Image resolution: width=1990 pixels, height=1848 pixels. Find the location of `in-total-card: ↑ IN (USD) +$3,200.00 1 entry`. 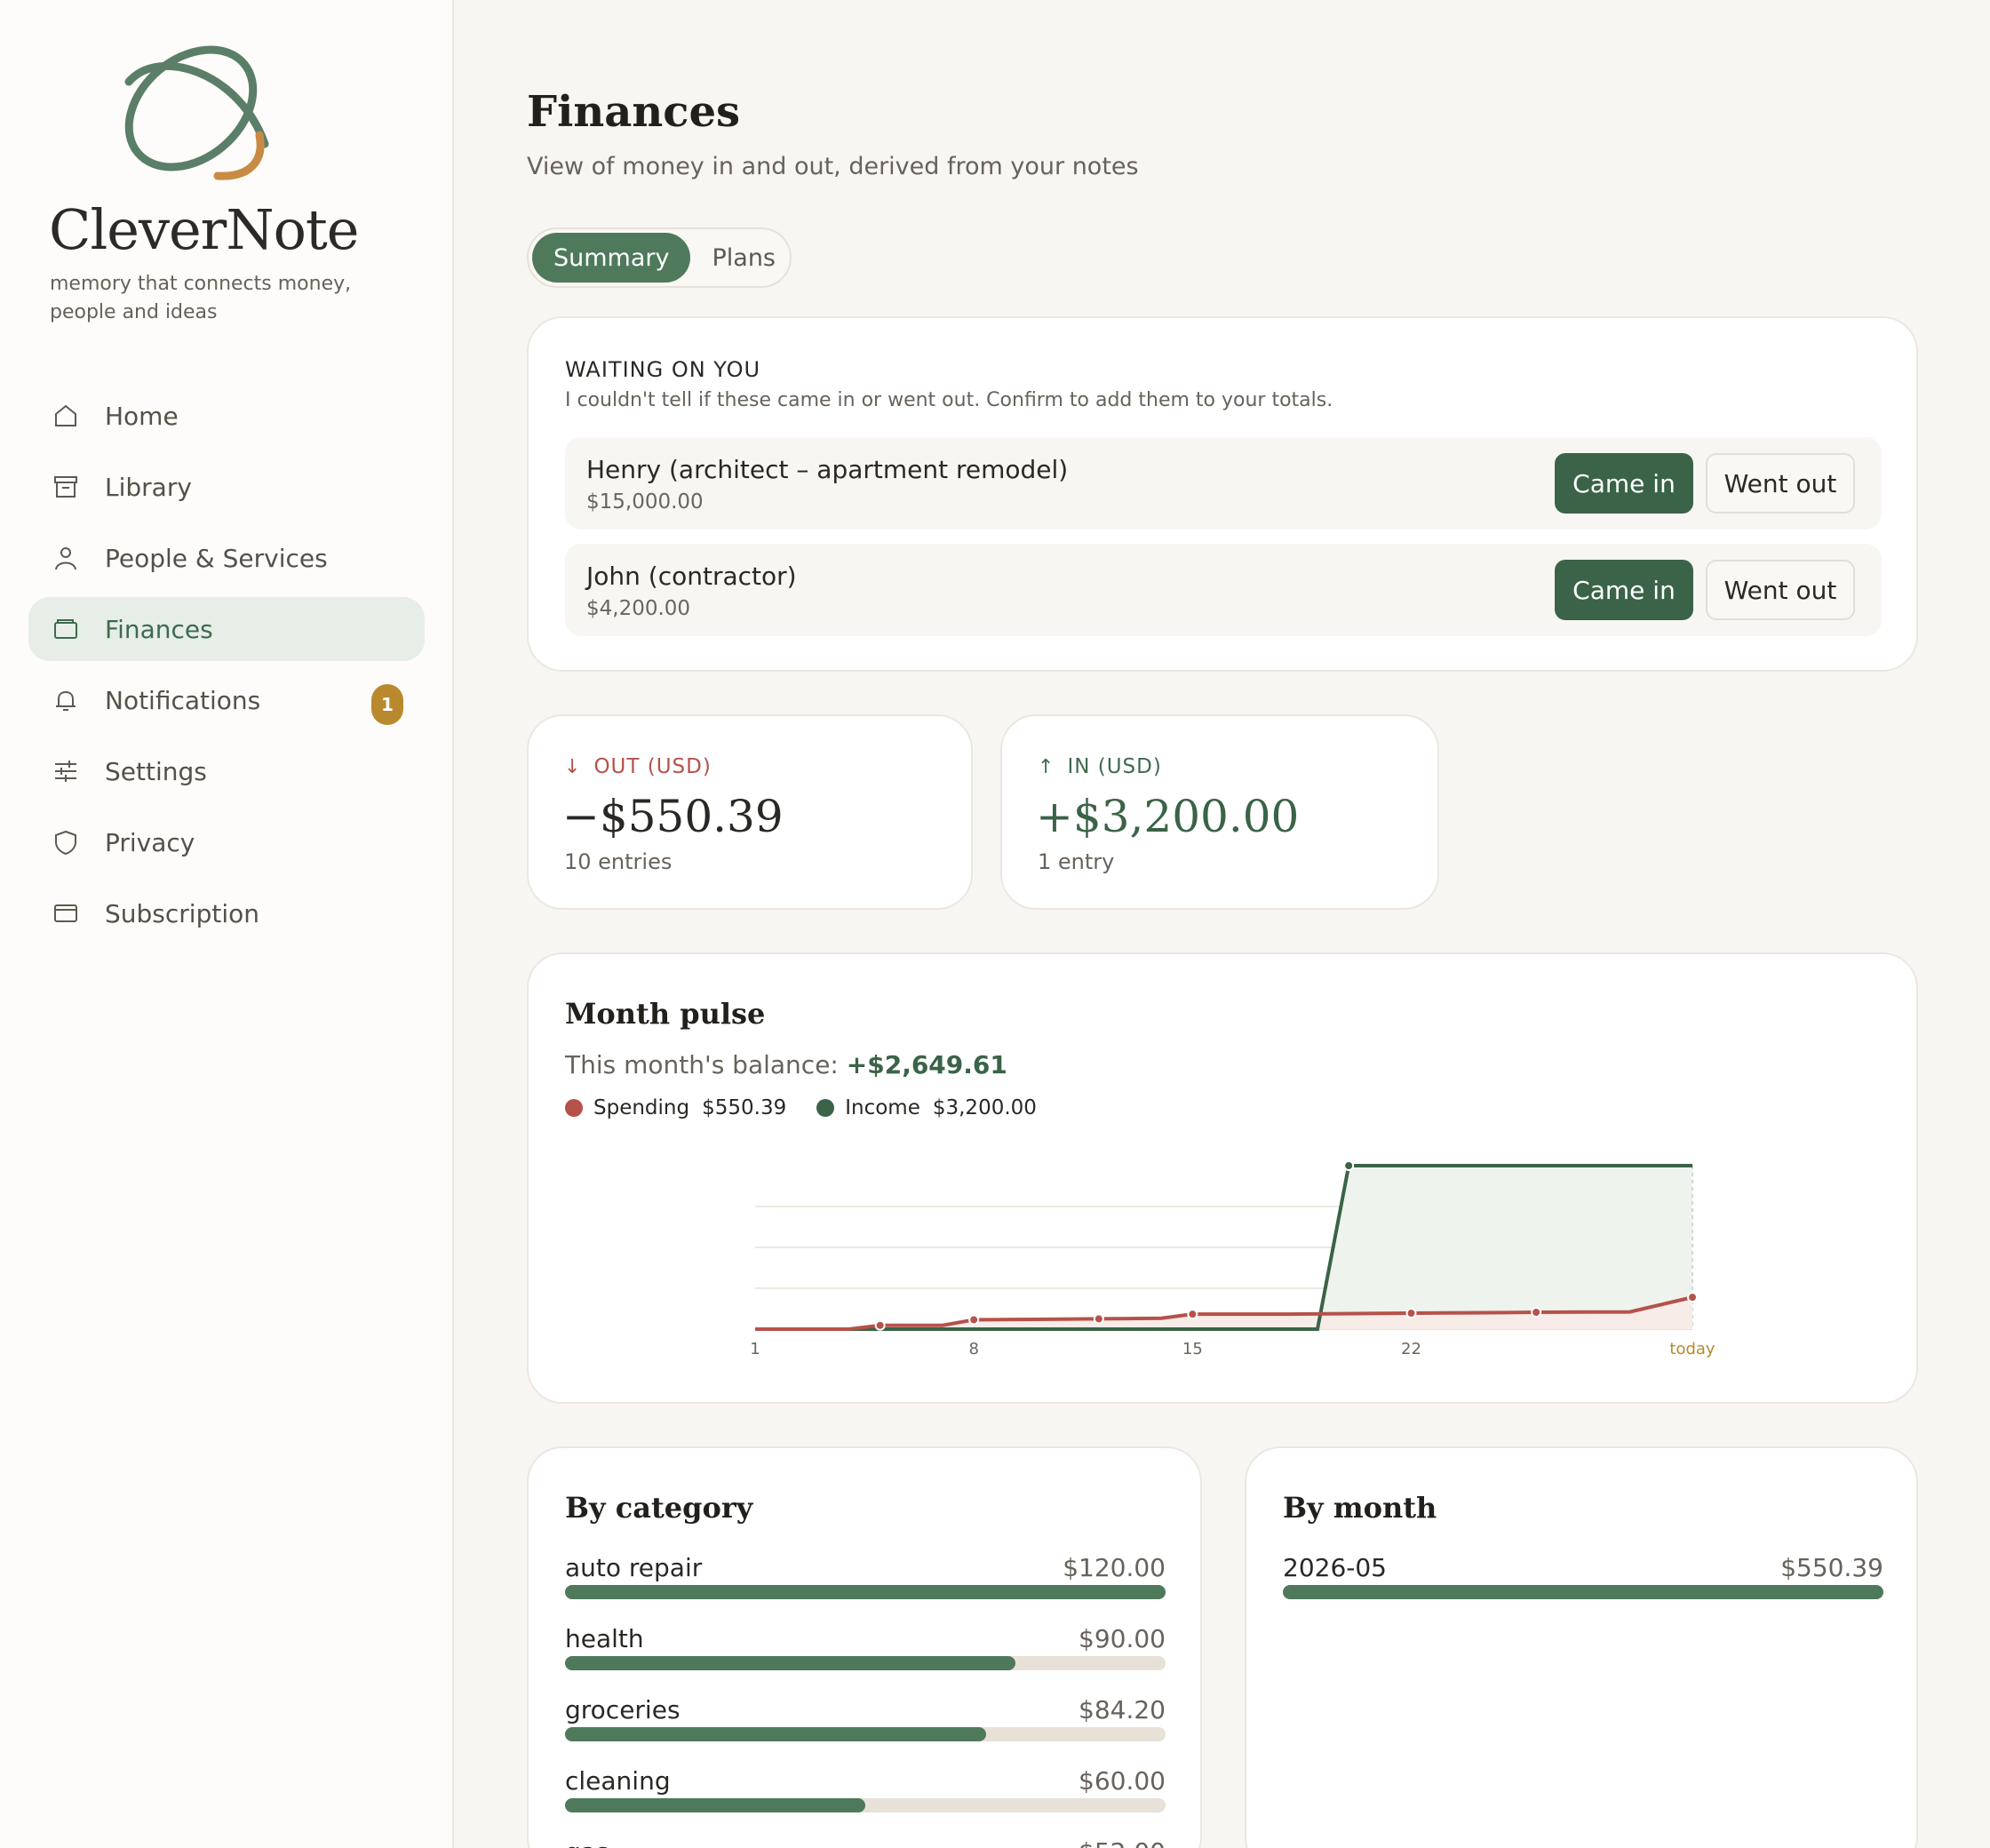

in-total-card: ↑ IN (USD) +$3,200.00 1 entry is located at coordinates (1219, 812).